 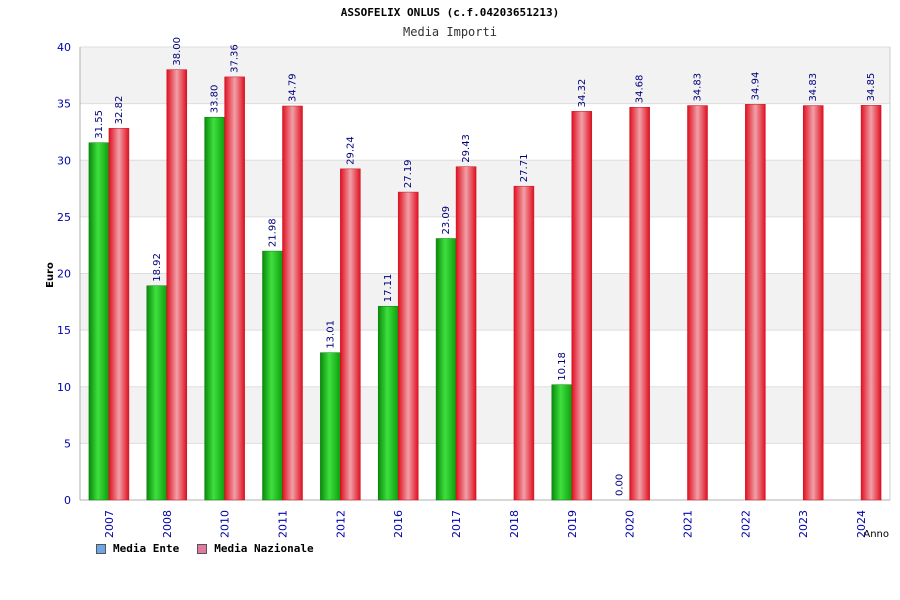 What do you see at coordinates (466, 148) in the screenshot?
I see `data-label: 29.43` at bounding box center [466, 148].